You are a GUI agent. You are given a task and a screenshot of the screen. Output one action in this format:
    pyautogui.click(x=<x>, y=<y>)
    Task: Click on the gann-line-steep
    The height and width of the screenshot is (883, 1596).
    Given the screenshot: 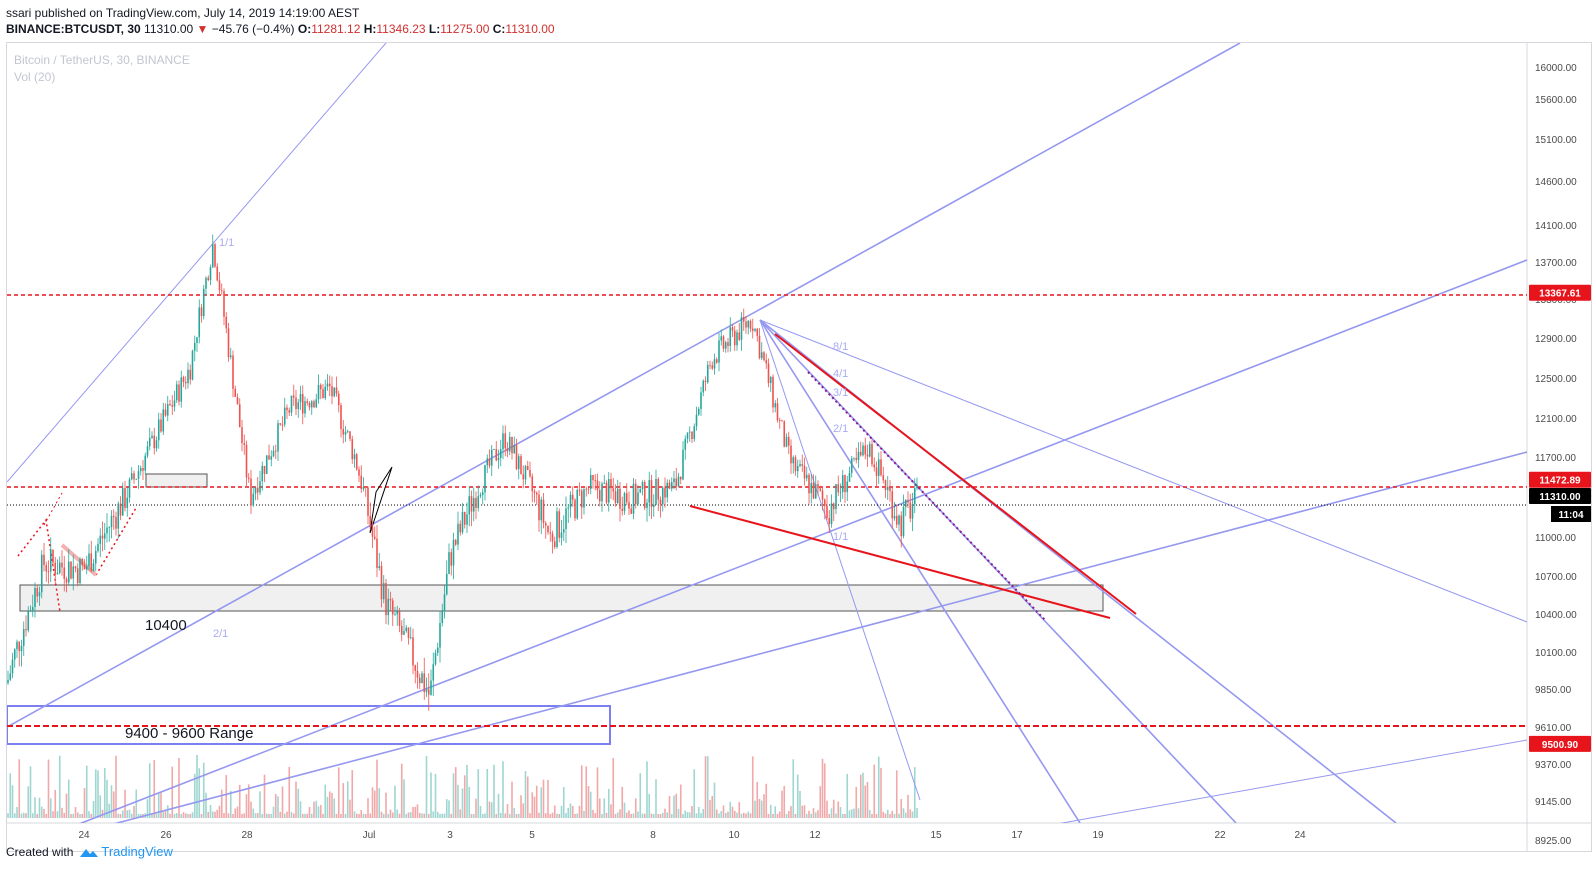 What is the action you would take?
    pyautogui.click(x=197, y=263)
    